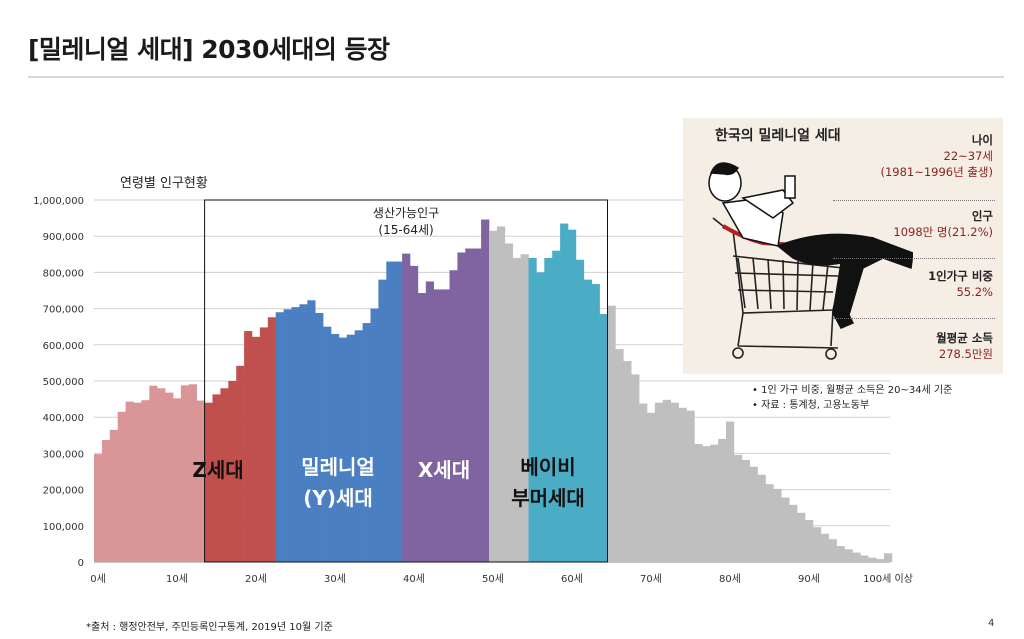  Describe the element at coordinates (852, 390) in the screenshot. I see `note-item: • 1인 가구 비중, 월평균 소득은 20~34세 기준` at that location.